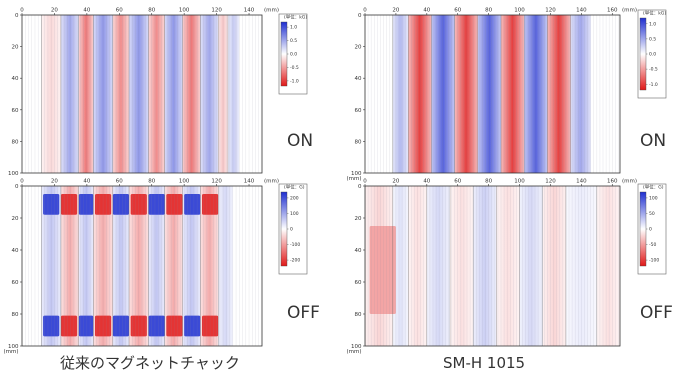 This screenshot has width=685, height=375. Describe the element at coordinates (150, 363) in the screenshot. I see `caption-conventional-chuck: 従来のマグネットチャック` at that location.